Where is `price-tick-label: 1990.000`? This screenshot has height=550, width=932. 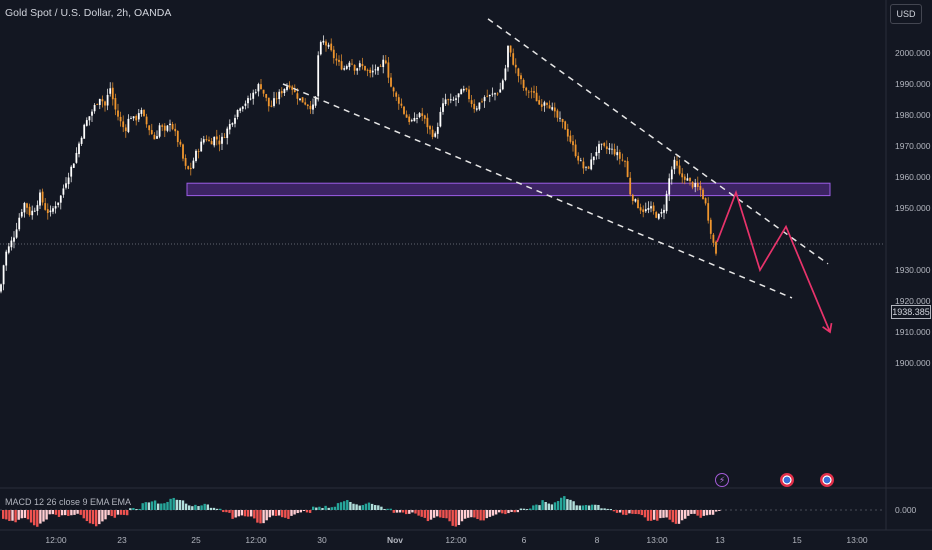
price-tick-label: 1990.000 is located at coordinates (913, 84).